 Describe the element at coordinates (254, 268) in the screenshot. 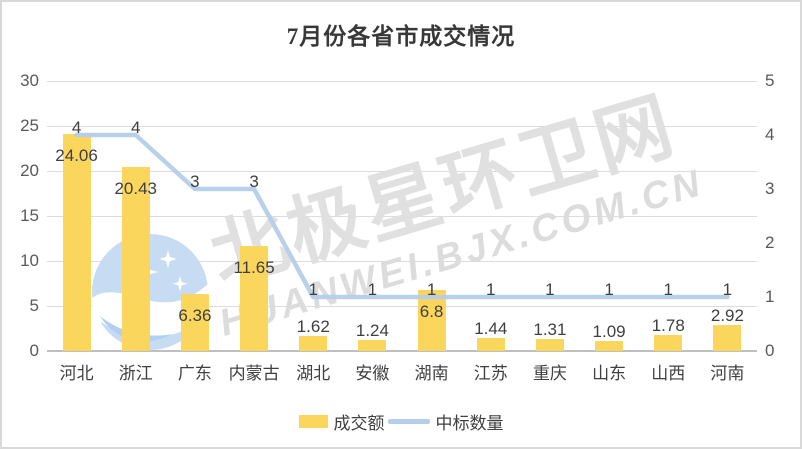

I see `bar-value-label: 11.65` at that location.